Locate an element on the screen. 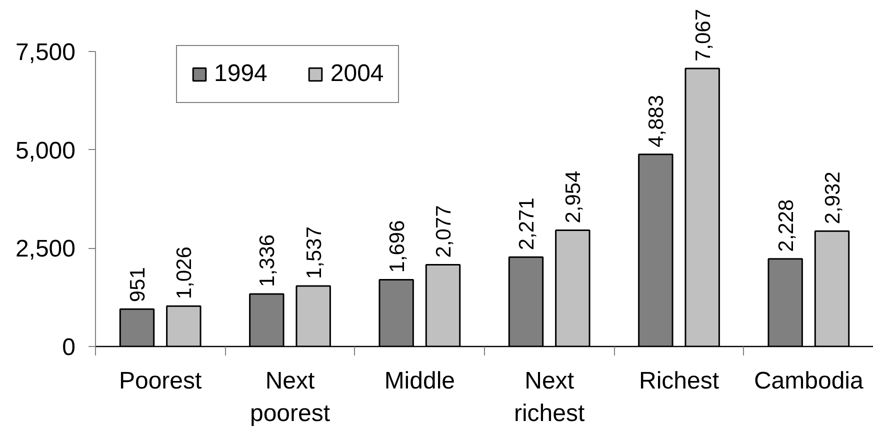 The image size is (873, 429). y-tick-label: 0 is located at coordinates (69, 347).